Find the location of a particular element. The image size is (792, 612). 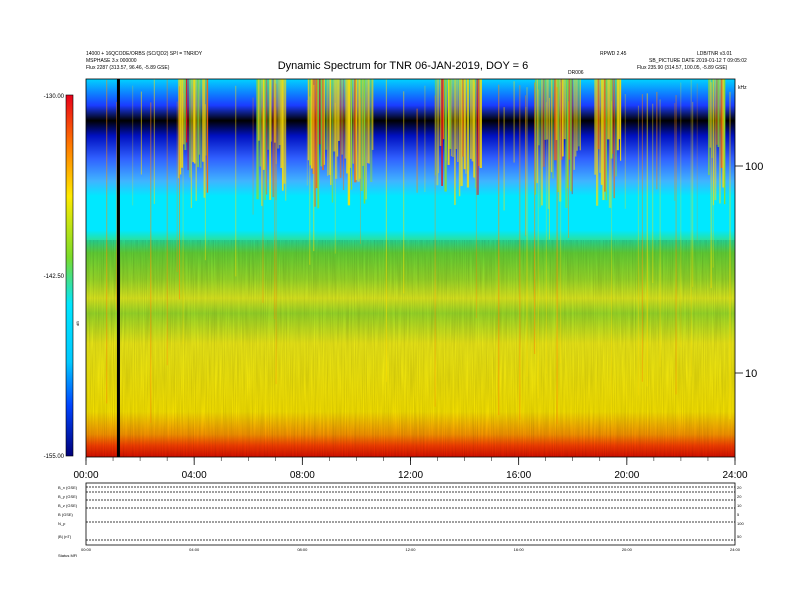

lower-right-tick-3: 10 is located at coordinates (739, 505).